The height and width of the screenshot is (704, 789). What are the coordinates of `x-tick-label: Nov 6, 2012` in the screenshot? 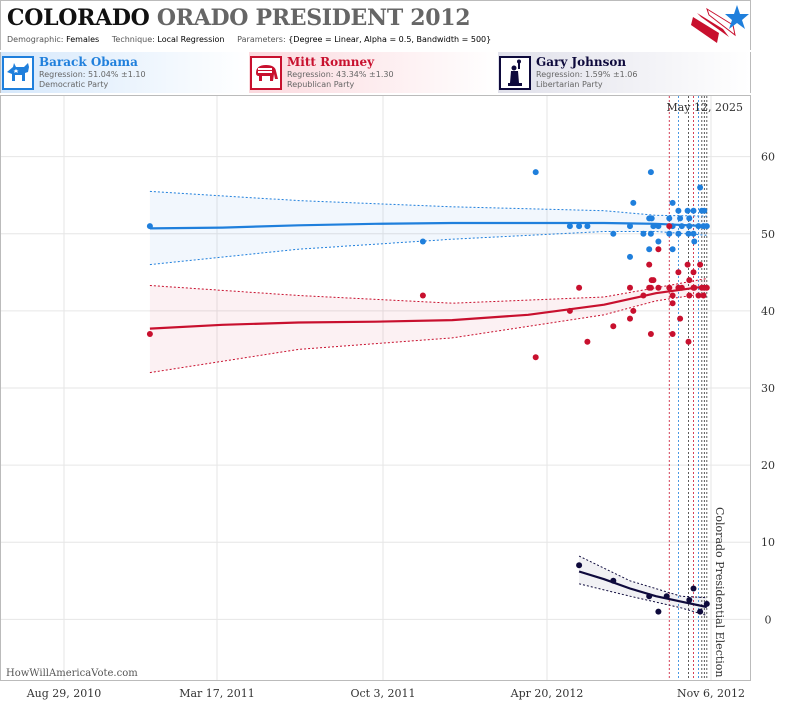 It's located at (711, 693).